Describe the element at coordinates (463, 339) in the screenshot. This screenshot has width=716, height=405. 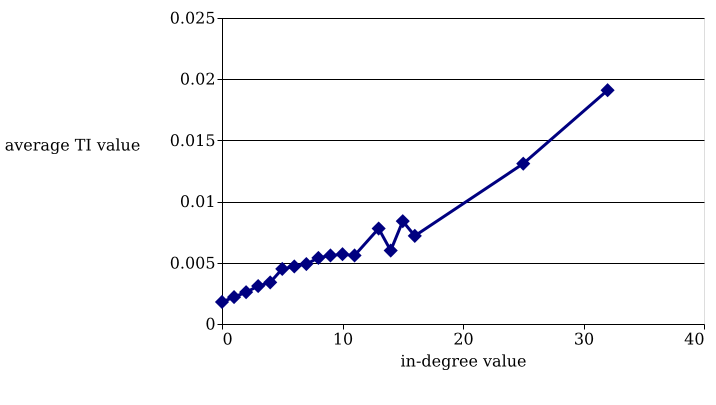
I see `x-tick-label: 20` at that location.